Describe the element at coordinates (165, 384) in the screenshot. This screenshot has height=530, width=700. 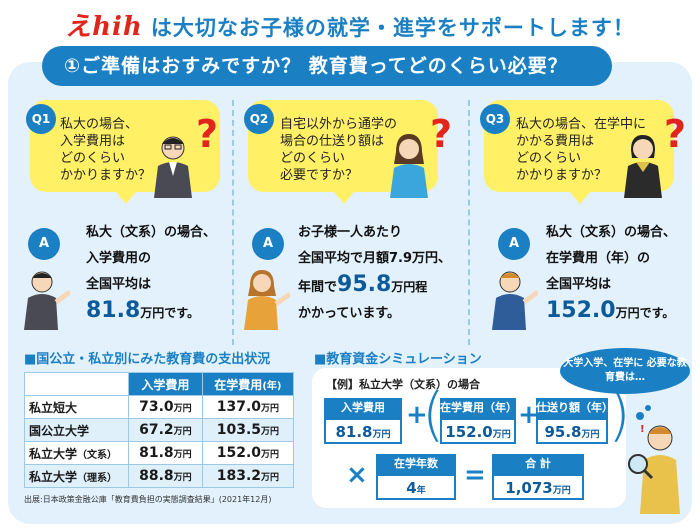
I see `column-header-entry: 入学費用` at that location.